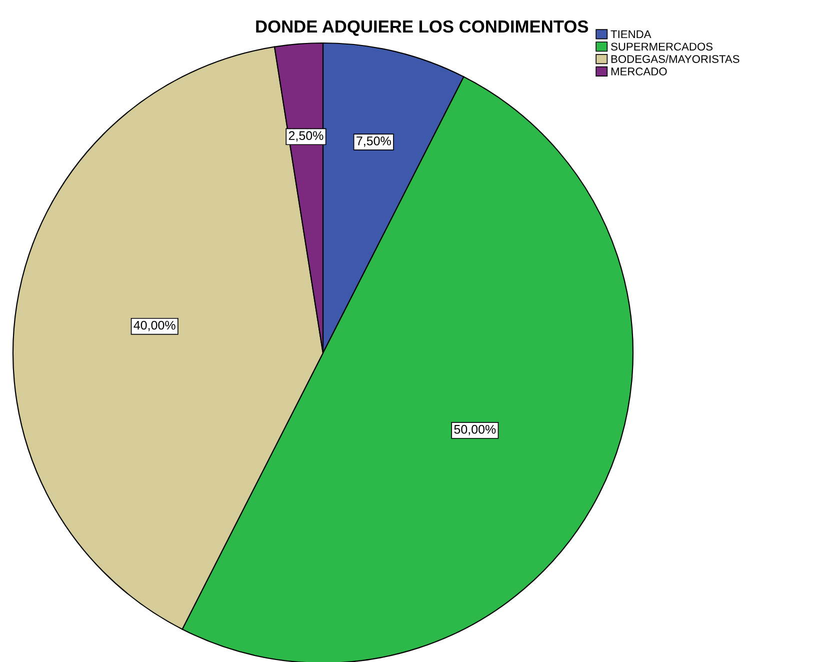  Describe the element at coordinates (306, 136) in the screenshot. I see `data-label: 2,50%` at that location.